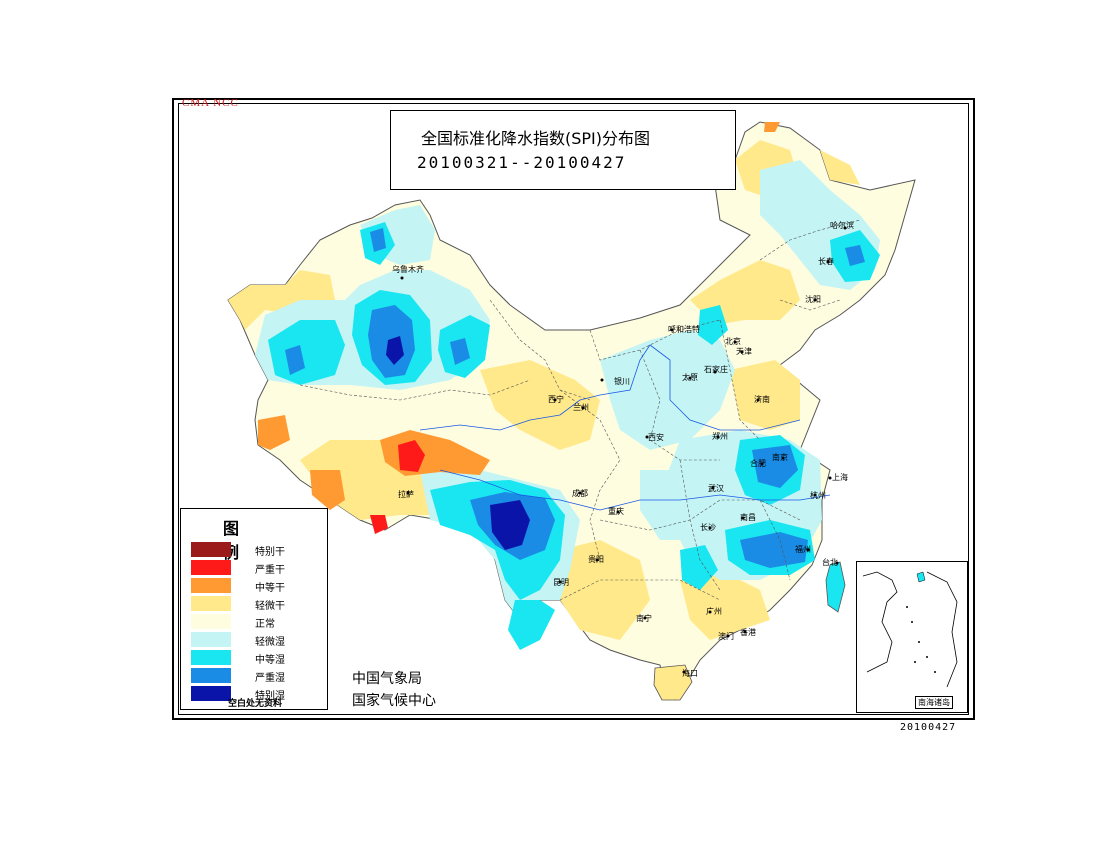 This screenshot has height=850, width=1100. What do you see at coordinates (716, 488) in the screenshot?
I see `city-label: 武汉` at bounding box center [716, 488].